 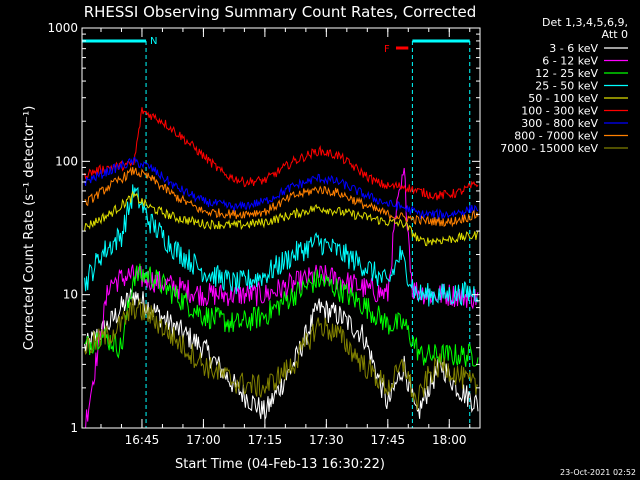 What do you see at coordinates (573, 48) in the screenshot?
I see `legend-label: 3 - 6 keV` at bounding box center [573, 48].